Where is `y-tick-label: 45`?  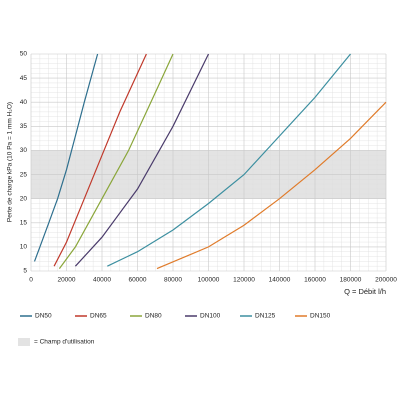
y-tick-label: 45 is located at coordinates (24, 78).